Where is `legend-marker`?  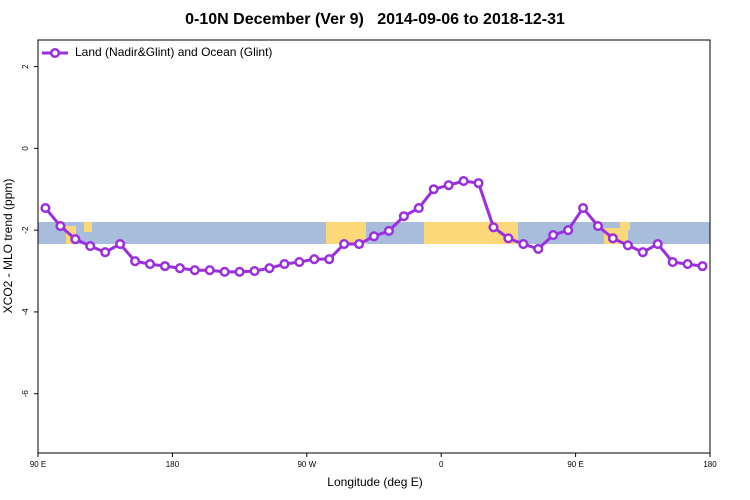 legend-marker is located at coordinates (55, 53).